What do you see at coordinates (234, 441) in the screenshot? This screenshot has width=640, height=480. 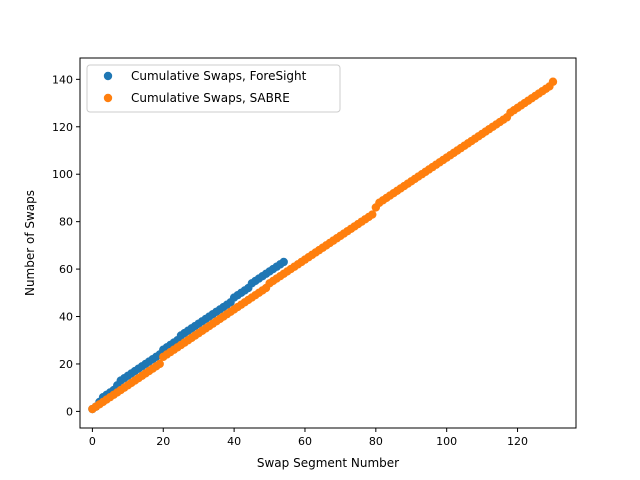 I see `x-tick-label: 40` at bounding box center [234, 441].